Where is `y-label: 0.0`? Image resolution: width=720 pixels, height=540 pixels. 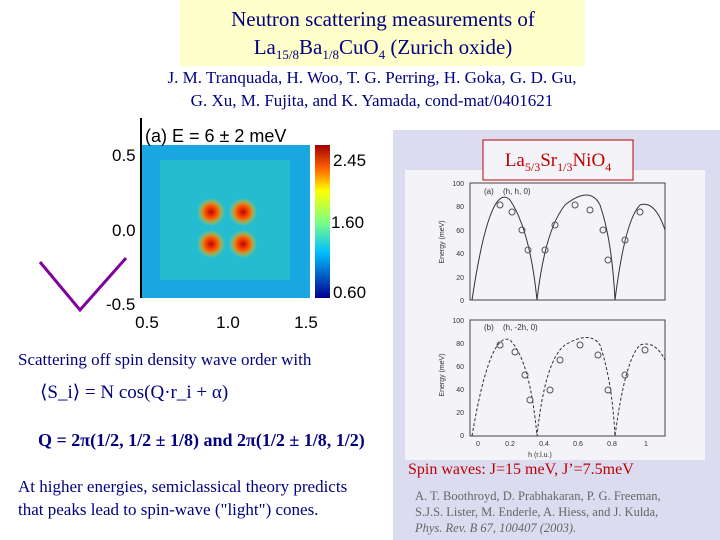 y-label: 0.0 is located at coordinates (124, 230).